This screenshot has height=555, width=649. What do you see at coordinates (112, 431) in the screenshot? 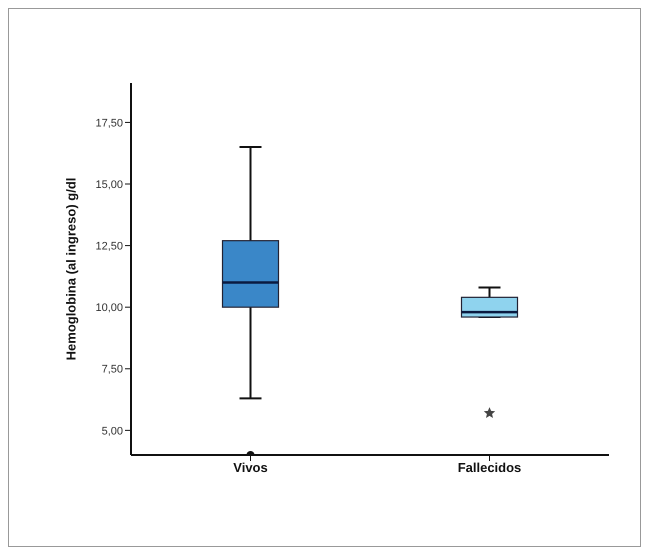
I see `y-tick-label: 5,00` at bounding box center [112, 431].